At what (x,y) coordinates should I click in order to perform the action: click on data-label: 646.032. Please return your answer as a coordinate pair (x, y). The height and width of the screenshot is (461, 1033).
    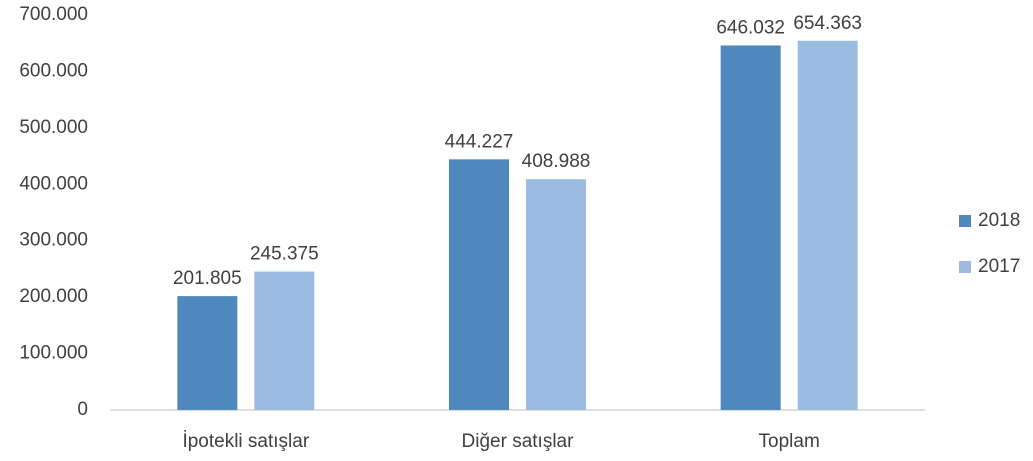
    Looking at the image, I should click on (750, 27).